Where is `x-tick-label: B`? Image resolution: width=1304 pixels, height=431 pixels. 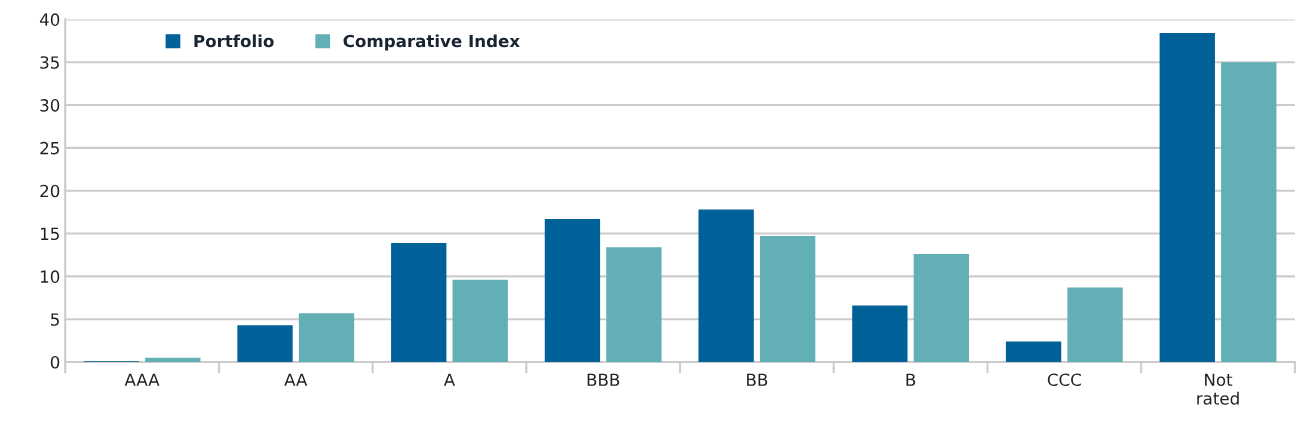
x-tick-label: B is located at coordinates (911, 379).